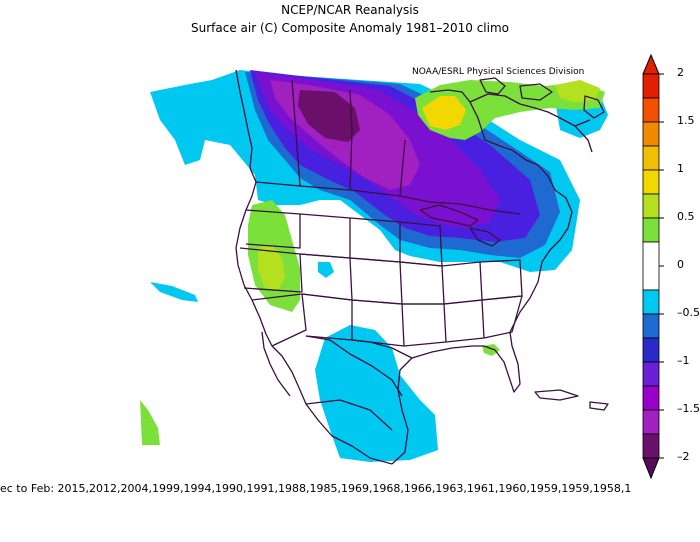 This screenshot has height=542, width=700. What do you see at coordinates (651, 158) in the screenshot?
I see `colorbar-yellow` at bounding box center [651, 158].